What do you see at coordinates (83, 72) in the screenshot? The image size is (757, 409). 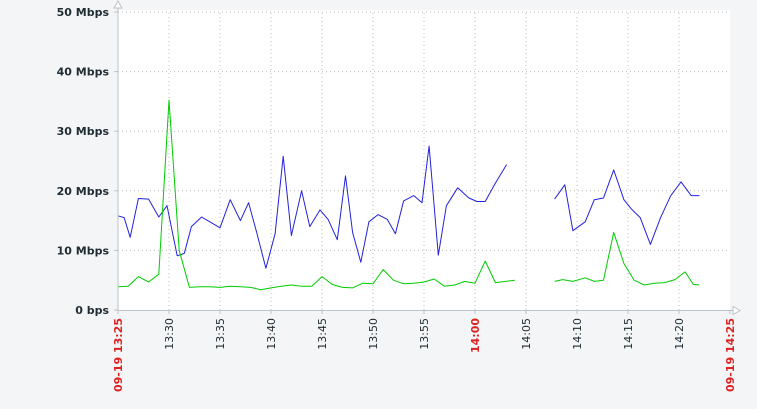 I see `y-tick-label: 40 Mbps` at bounding box center [83, 72].